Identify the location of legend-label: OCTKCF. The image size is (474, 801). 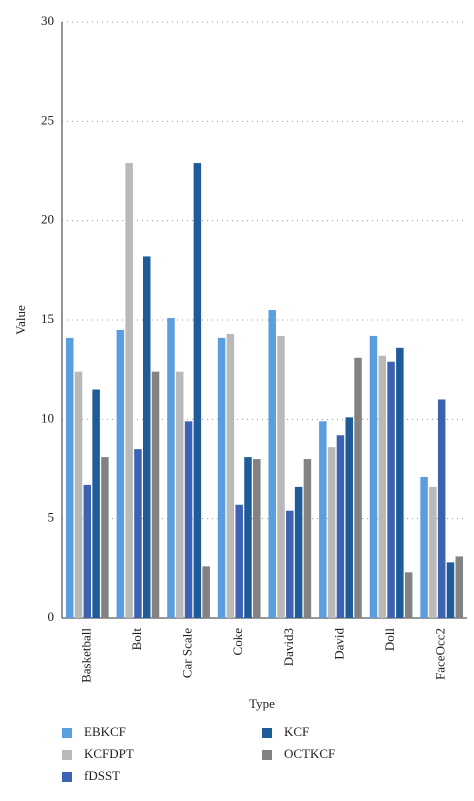
(309, 753).